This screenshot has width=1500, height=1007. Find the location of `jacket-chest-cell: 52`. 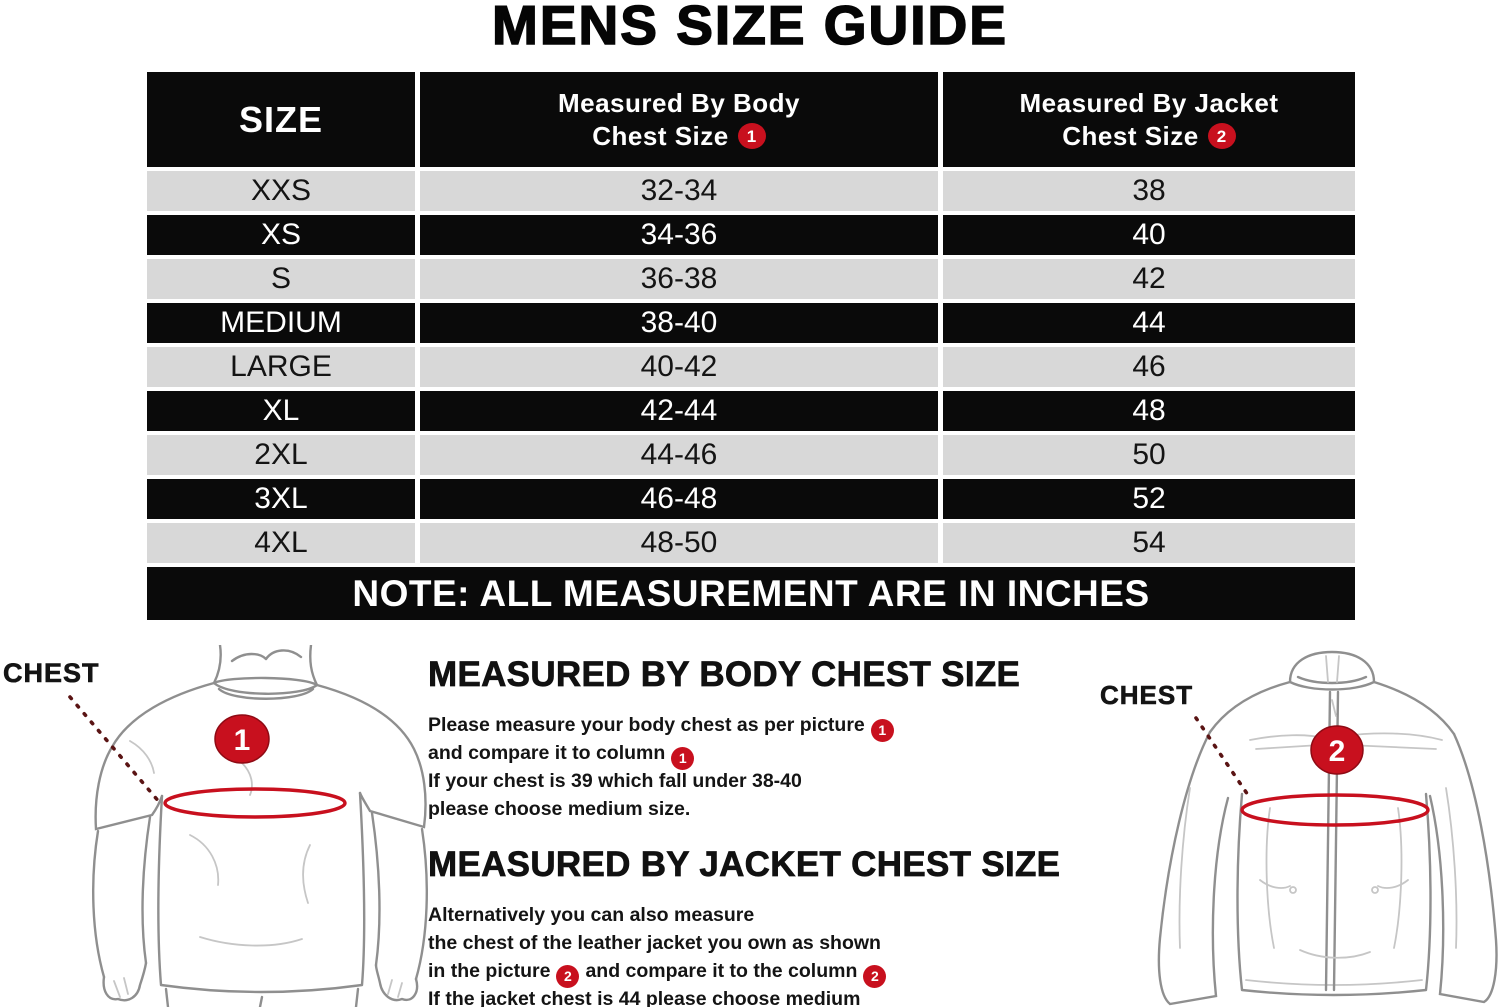

jacket-chest-cell: 52 is located at coordinates (1149, 499).